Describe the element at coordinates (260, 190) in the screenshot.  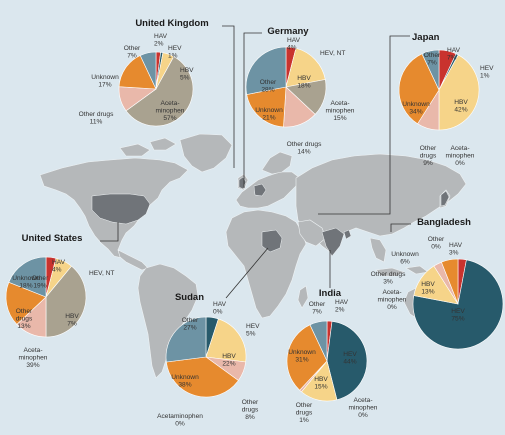
I see `country-germany` at that location.